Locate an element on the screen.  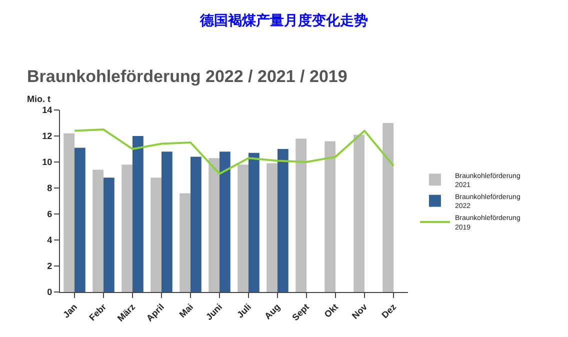
x-tick-label: Okt is located at coordinates (331, 311).